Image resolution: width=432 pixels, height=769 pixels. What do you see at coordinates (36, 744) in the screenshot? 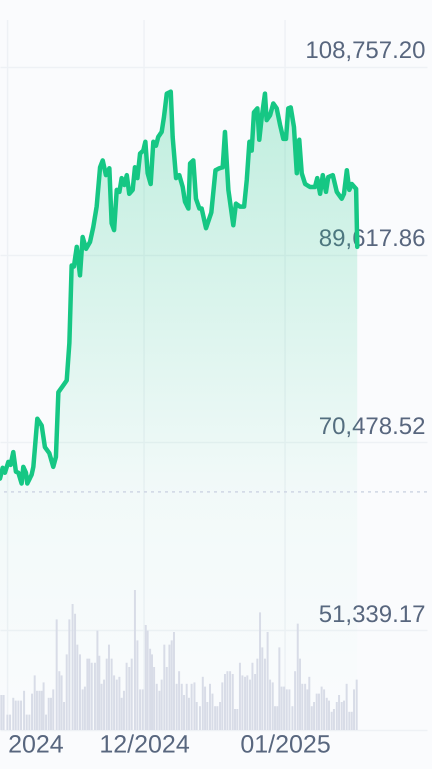
I see `x-tick-label: 2024` at bounding box center [36, 744].